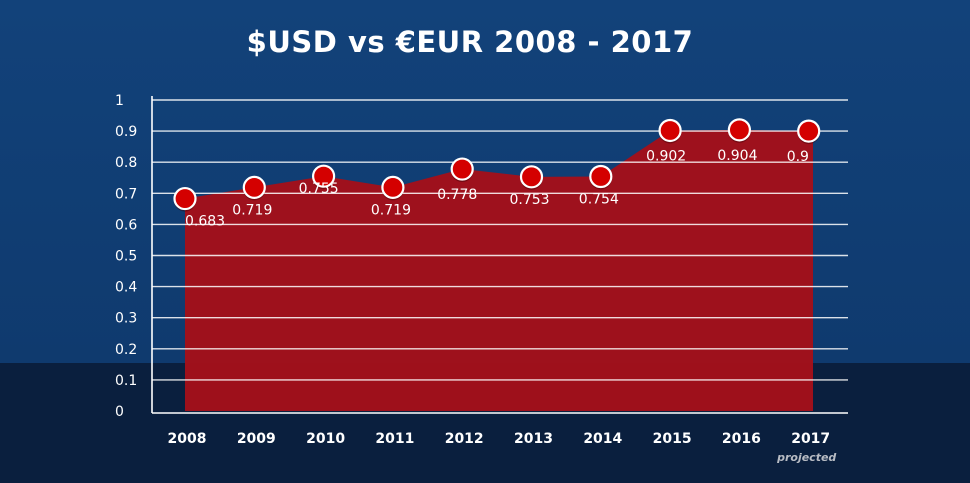  Describe the element at coordinates (737, 156) in the screenshot. I see `data-label: 0.904` at that location.